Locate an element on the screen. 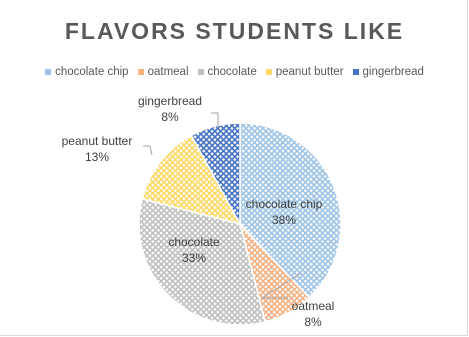 This screenshot has width=469, height=337. legend-item-chocolate: chocolate is located at coordinates (227, 72).